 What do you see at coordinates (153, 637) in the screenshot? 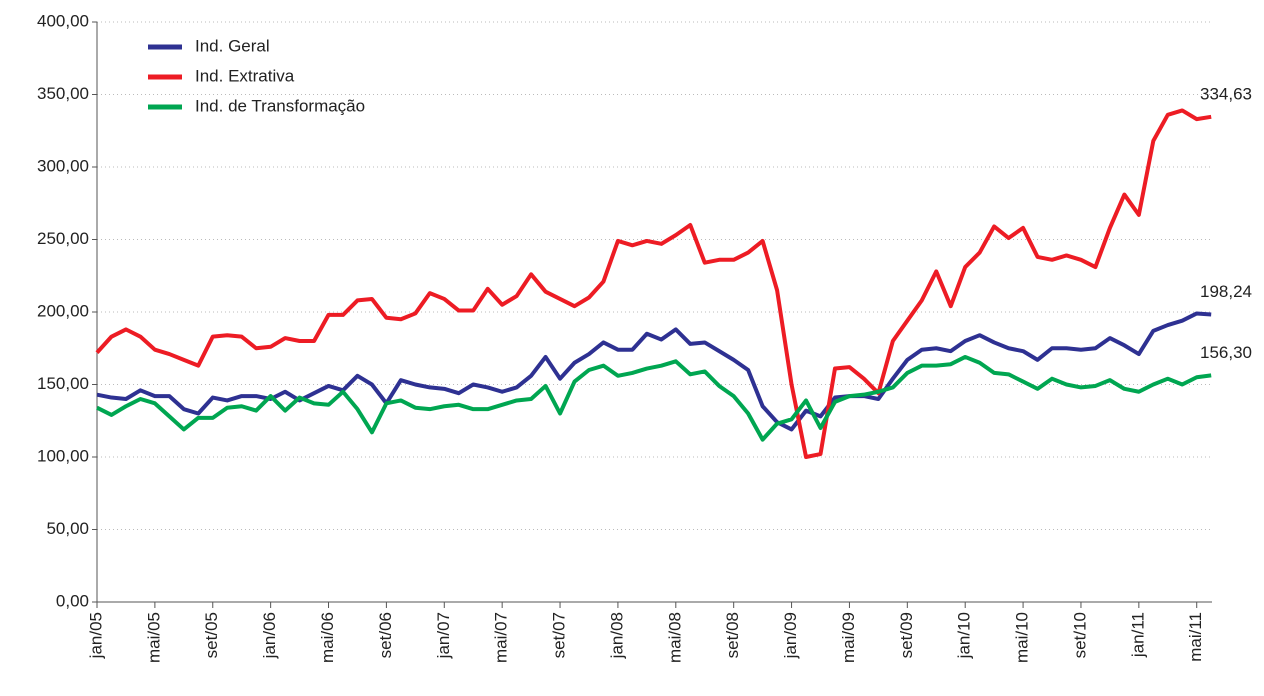
I see `x-tick-label: mai/05` at bounding box center [153, 637].